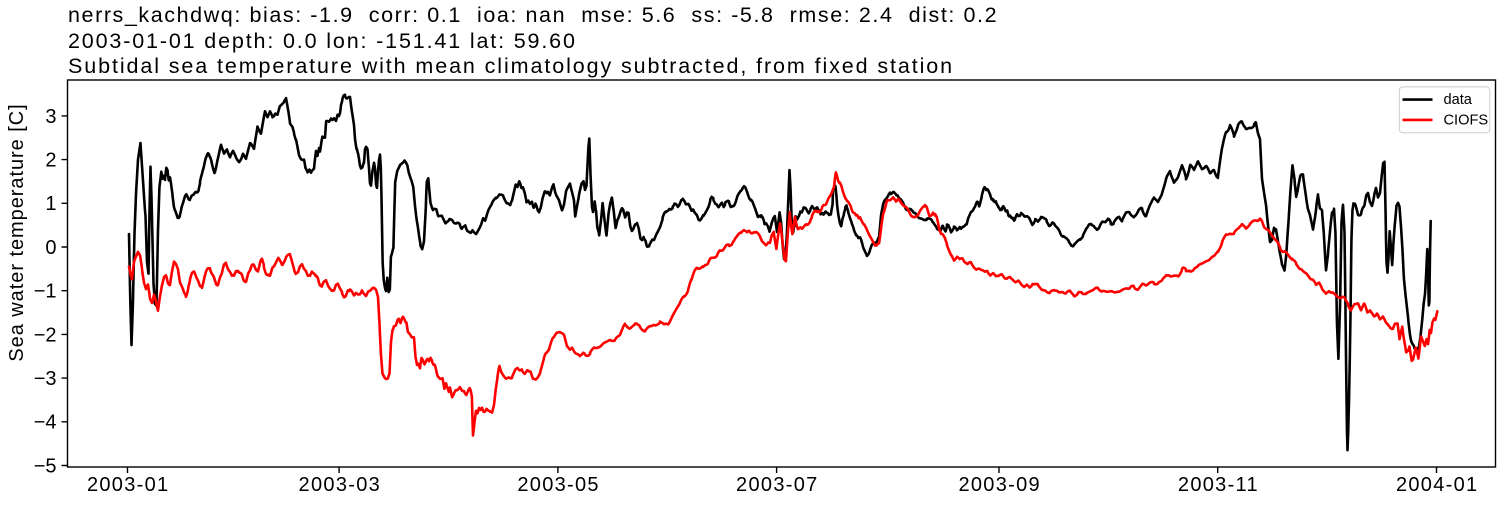 The width and height of the screenshot is (1500, 505). I want to click on svg-text: 2003-11, so click(1218, 485).